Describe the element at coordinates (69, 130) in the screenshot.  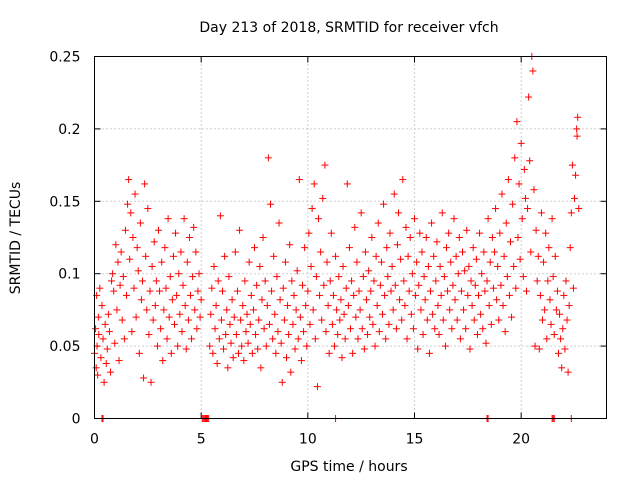
I see `y-tick-label: 0.2` at that location.